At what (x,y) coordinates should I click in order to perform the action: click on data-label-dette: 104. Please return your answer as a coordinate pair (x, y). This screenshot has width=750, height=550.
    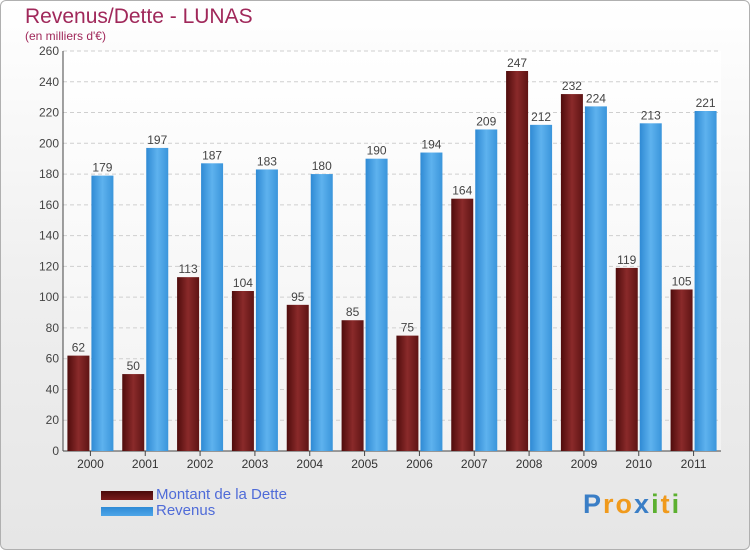
    Looking at the image, I should click on (243, 283).